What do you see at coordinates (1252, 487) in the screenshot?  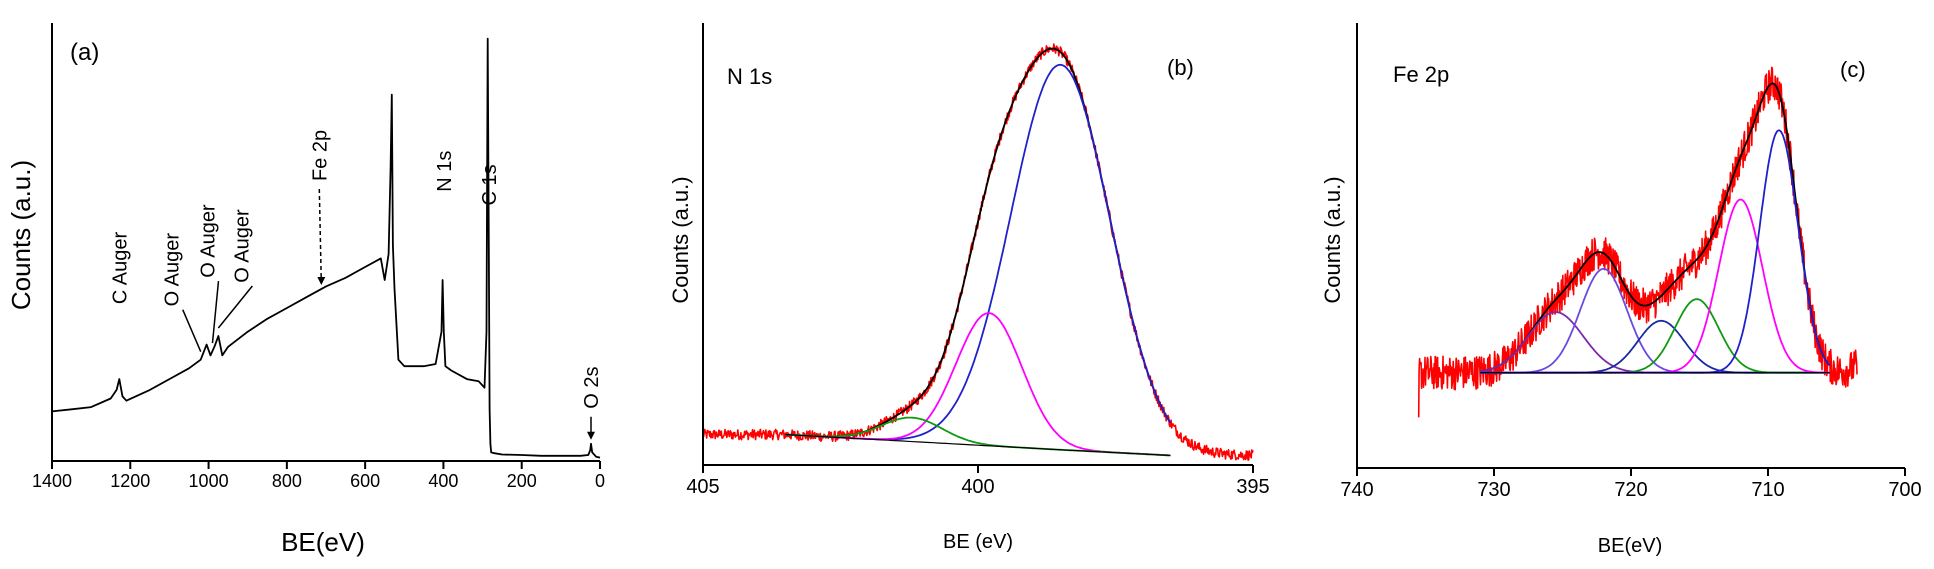 I see `x-tick-label: 395` at bounding box center [1252, 487].